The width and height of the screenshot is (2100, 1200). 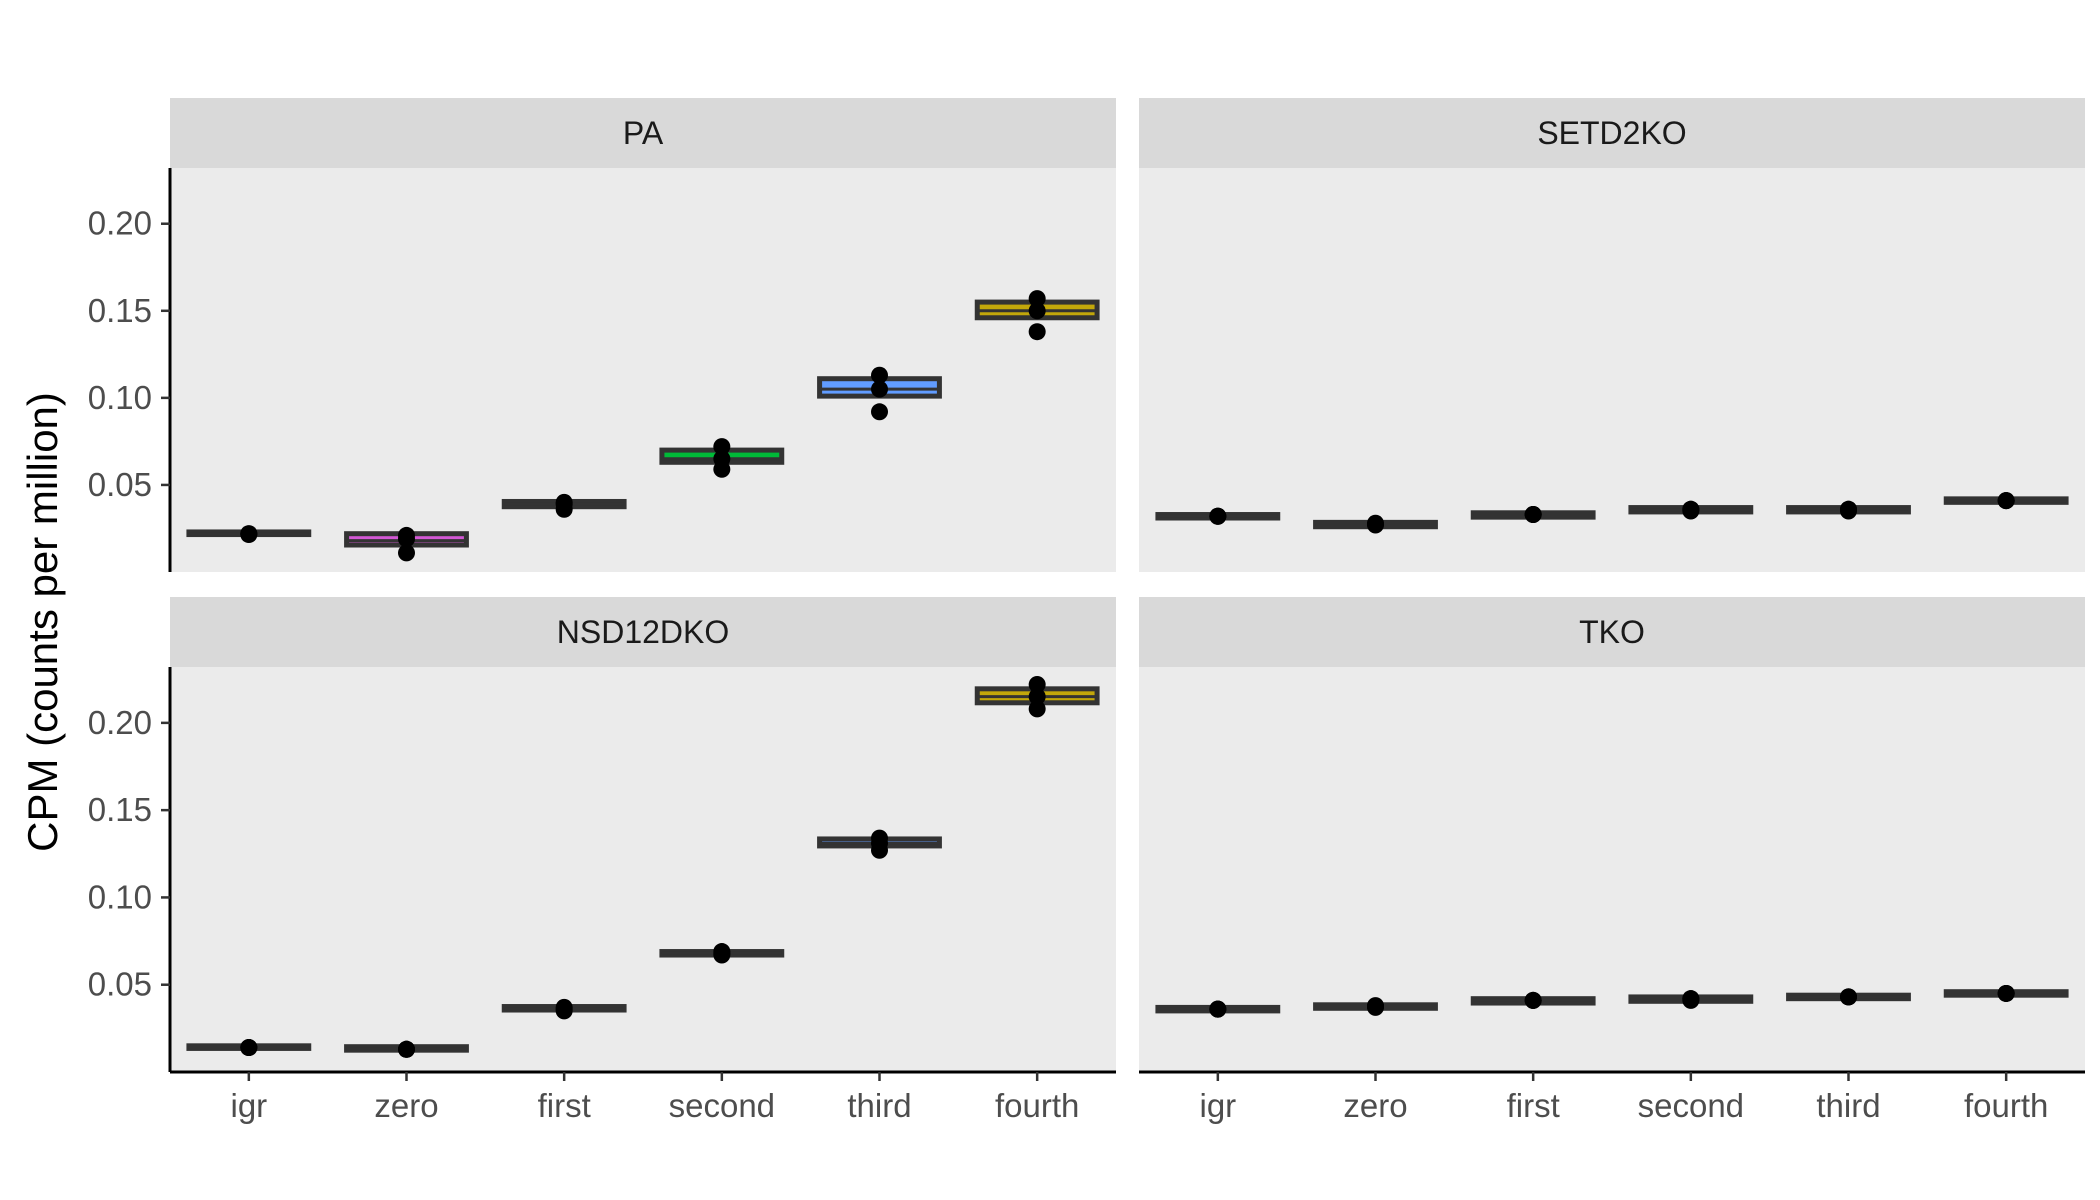 I want to click on boxplot-setd2ko-zero, so click(x=1375, y=524).